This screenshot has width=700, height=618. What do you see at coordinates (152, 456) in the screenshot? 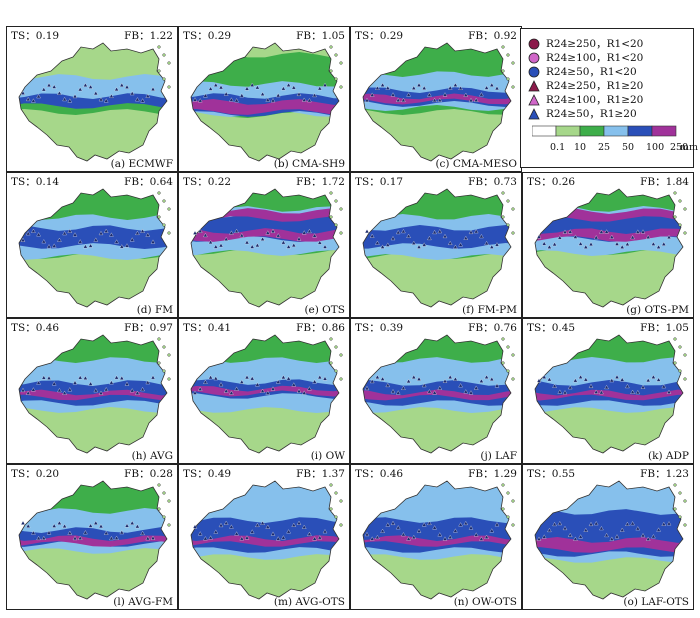
I see `panel-caption: (h) AVG` at bounding box center [152, 456].